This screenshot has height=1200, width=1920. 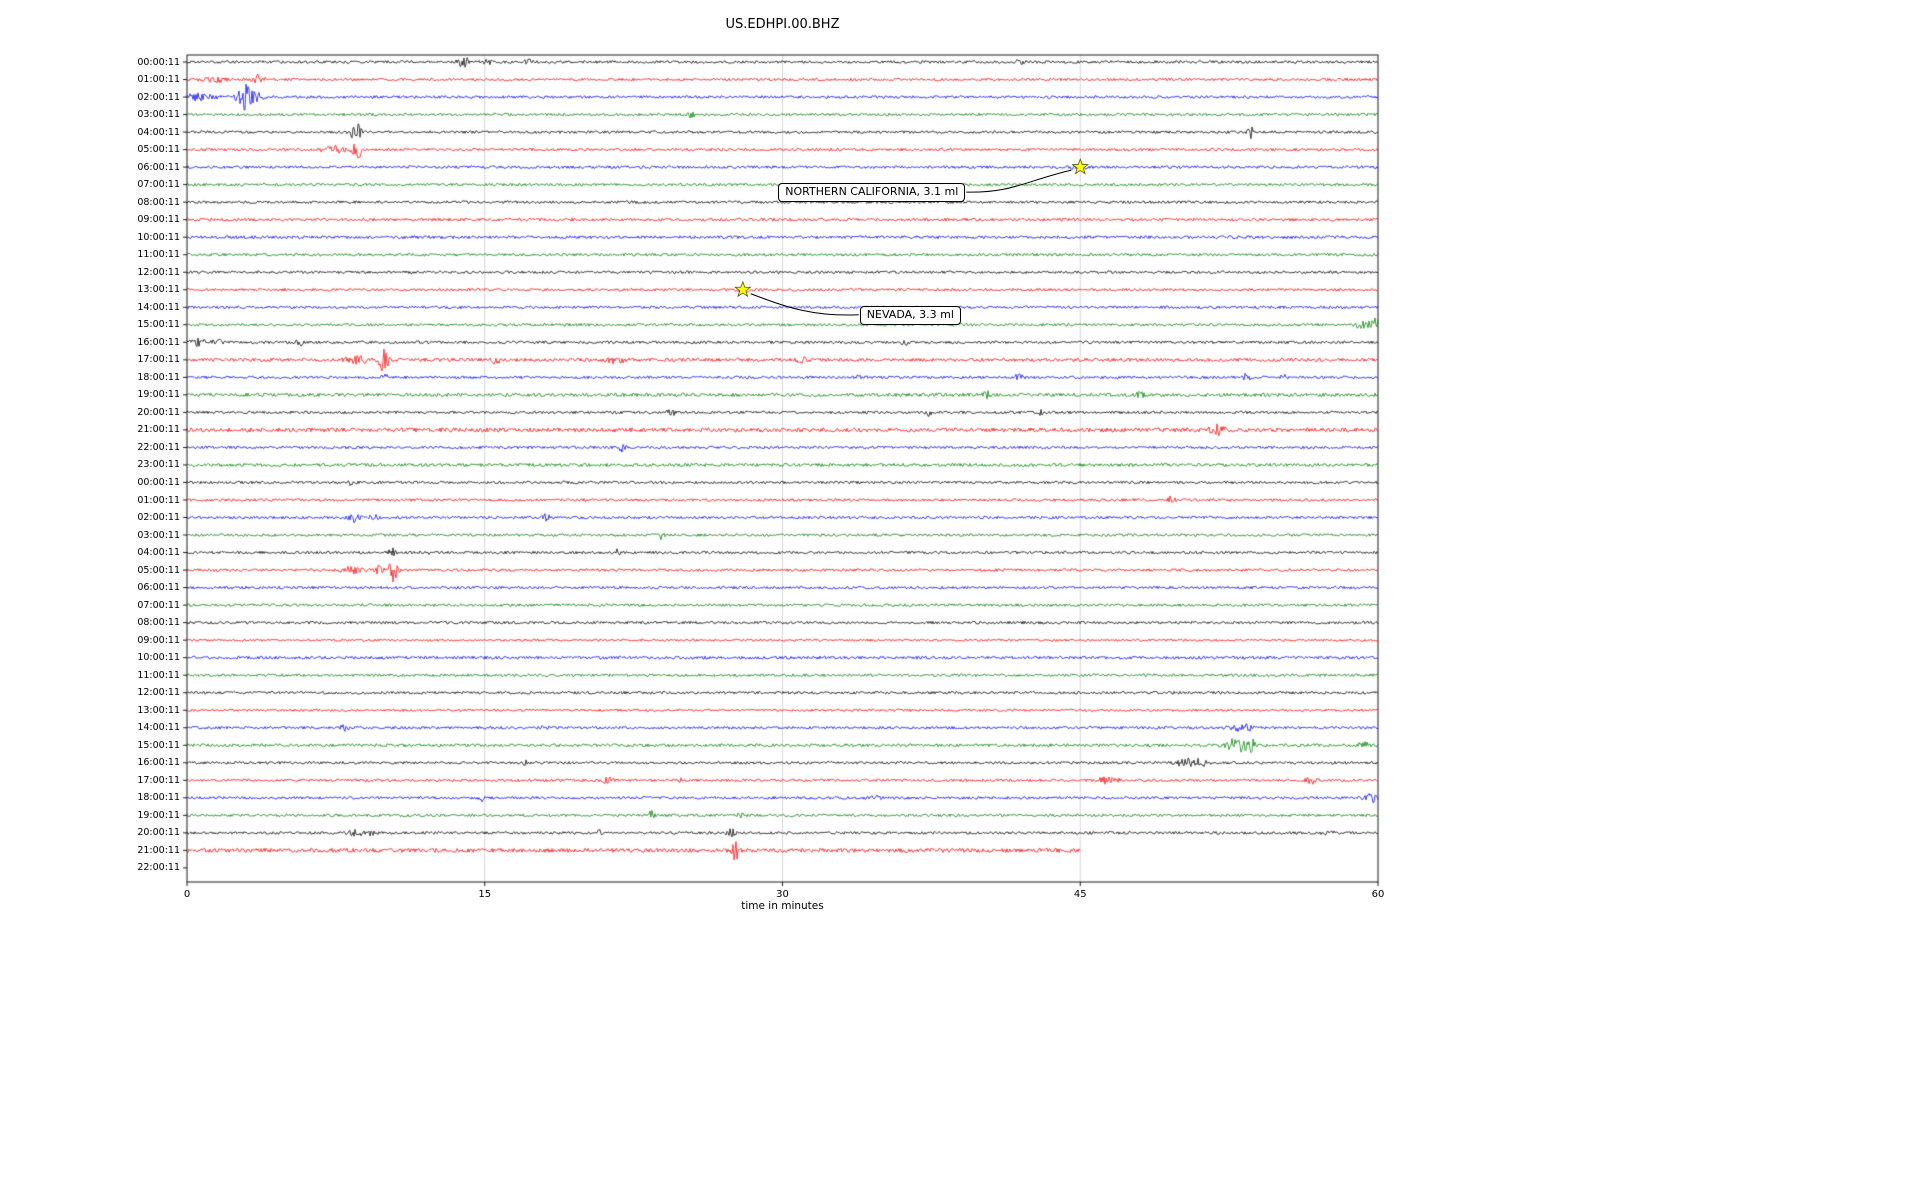 What do you see at coordinates (910, 315) in the screenshot?
I see `event-label-nevada: NEVADA, 3.3 ml` at bounding box center [910, 315].